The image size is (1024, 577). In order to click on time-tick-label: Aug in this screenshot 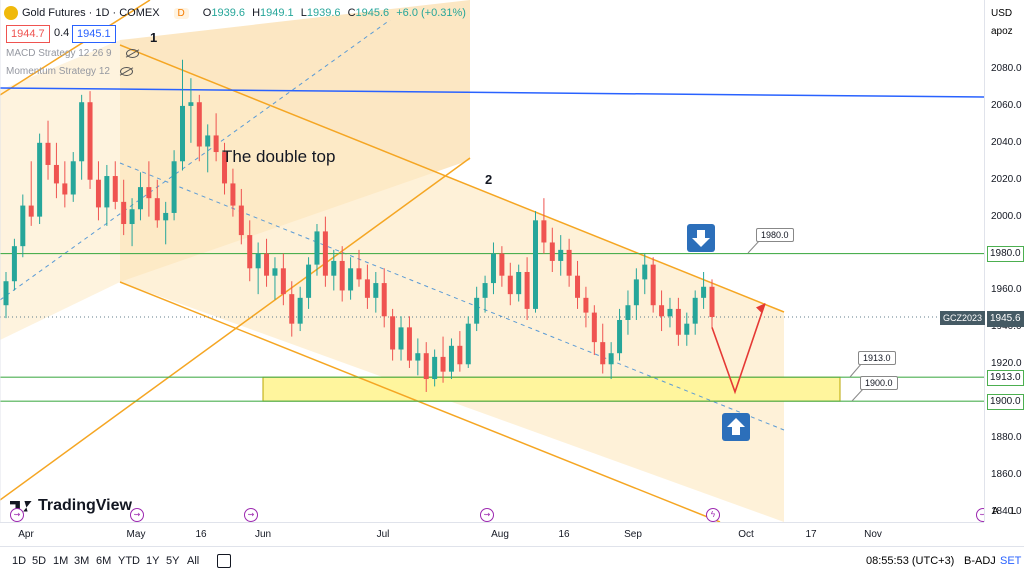, I will do `click(500, 534)`.